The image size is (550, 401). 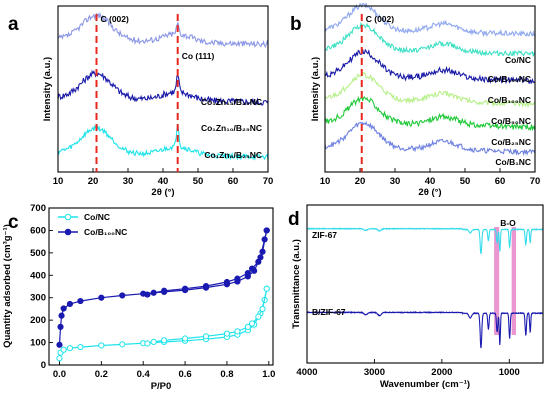 I want to click on x-tick-label: 0.6, so click(x=184, y=374).